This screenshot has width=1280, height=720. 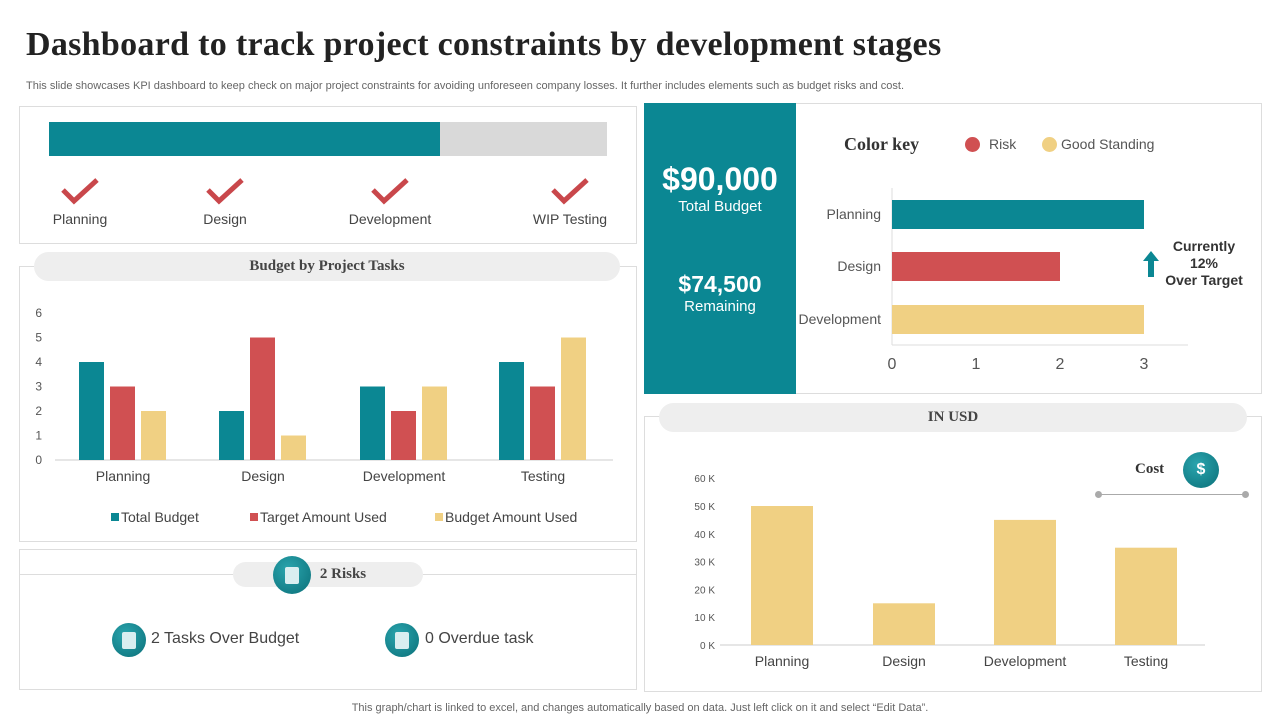 I want to click on stage-development: Development, so click(x=390, y=202).